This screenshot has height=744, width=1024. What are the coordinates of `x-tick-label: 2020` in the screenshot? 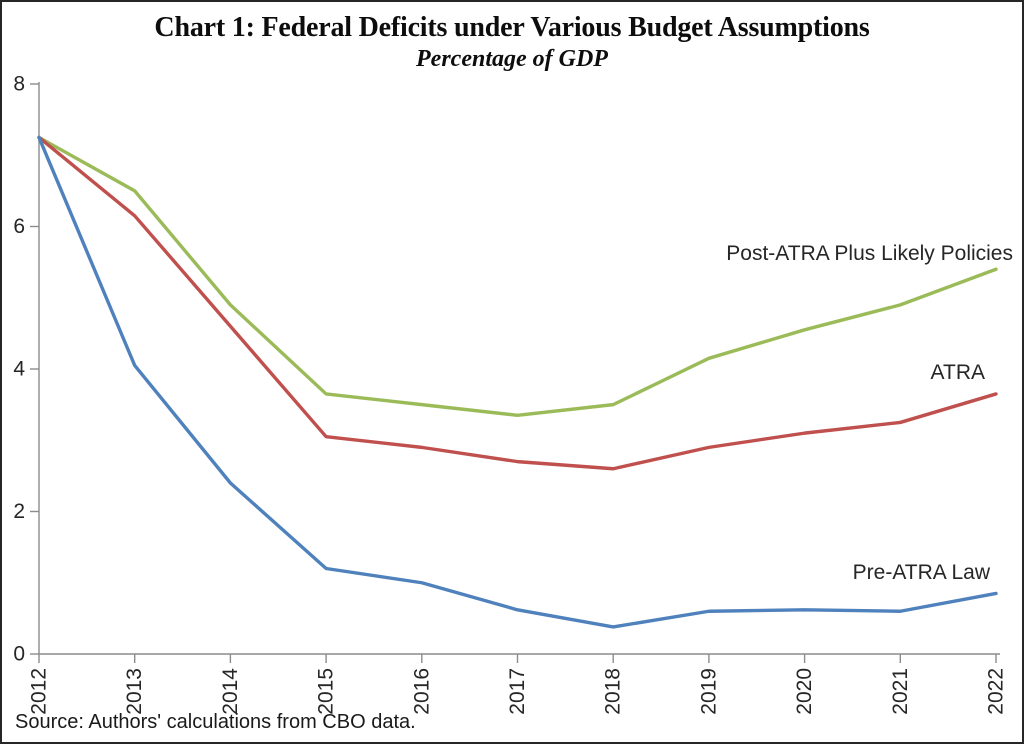 It's located at (804, 691).